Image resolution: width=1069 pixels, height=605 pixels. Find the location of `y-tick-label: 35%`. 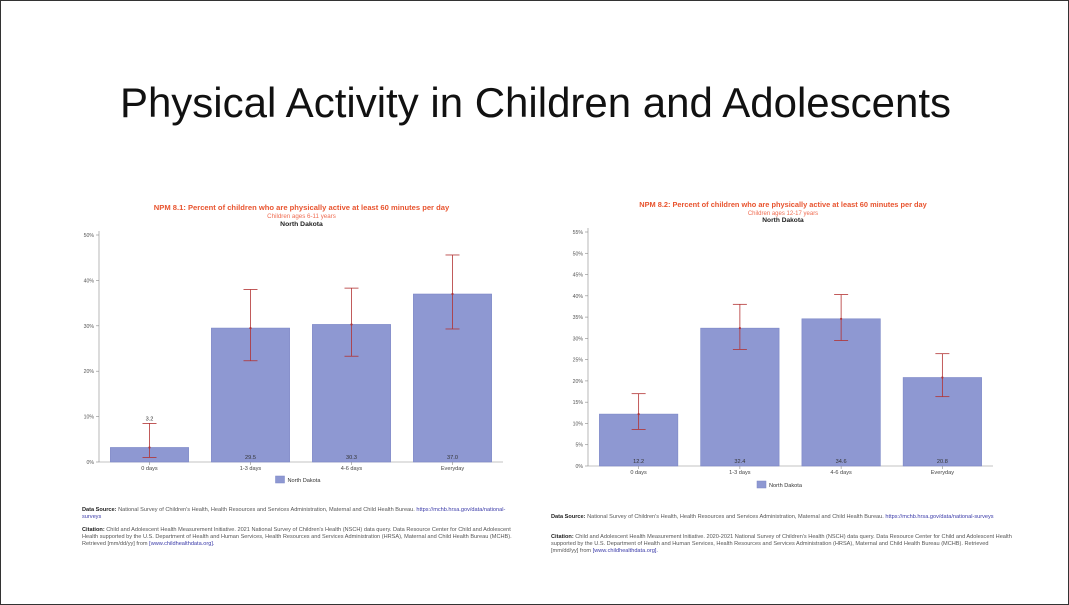

y-tick-label: 35% is located at coordinates (578, 318).